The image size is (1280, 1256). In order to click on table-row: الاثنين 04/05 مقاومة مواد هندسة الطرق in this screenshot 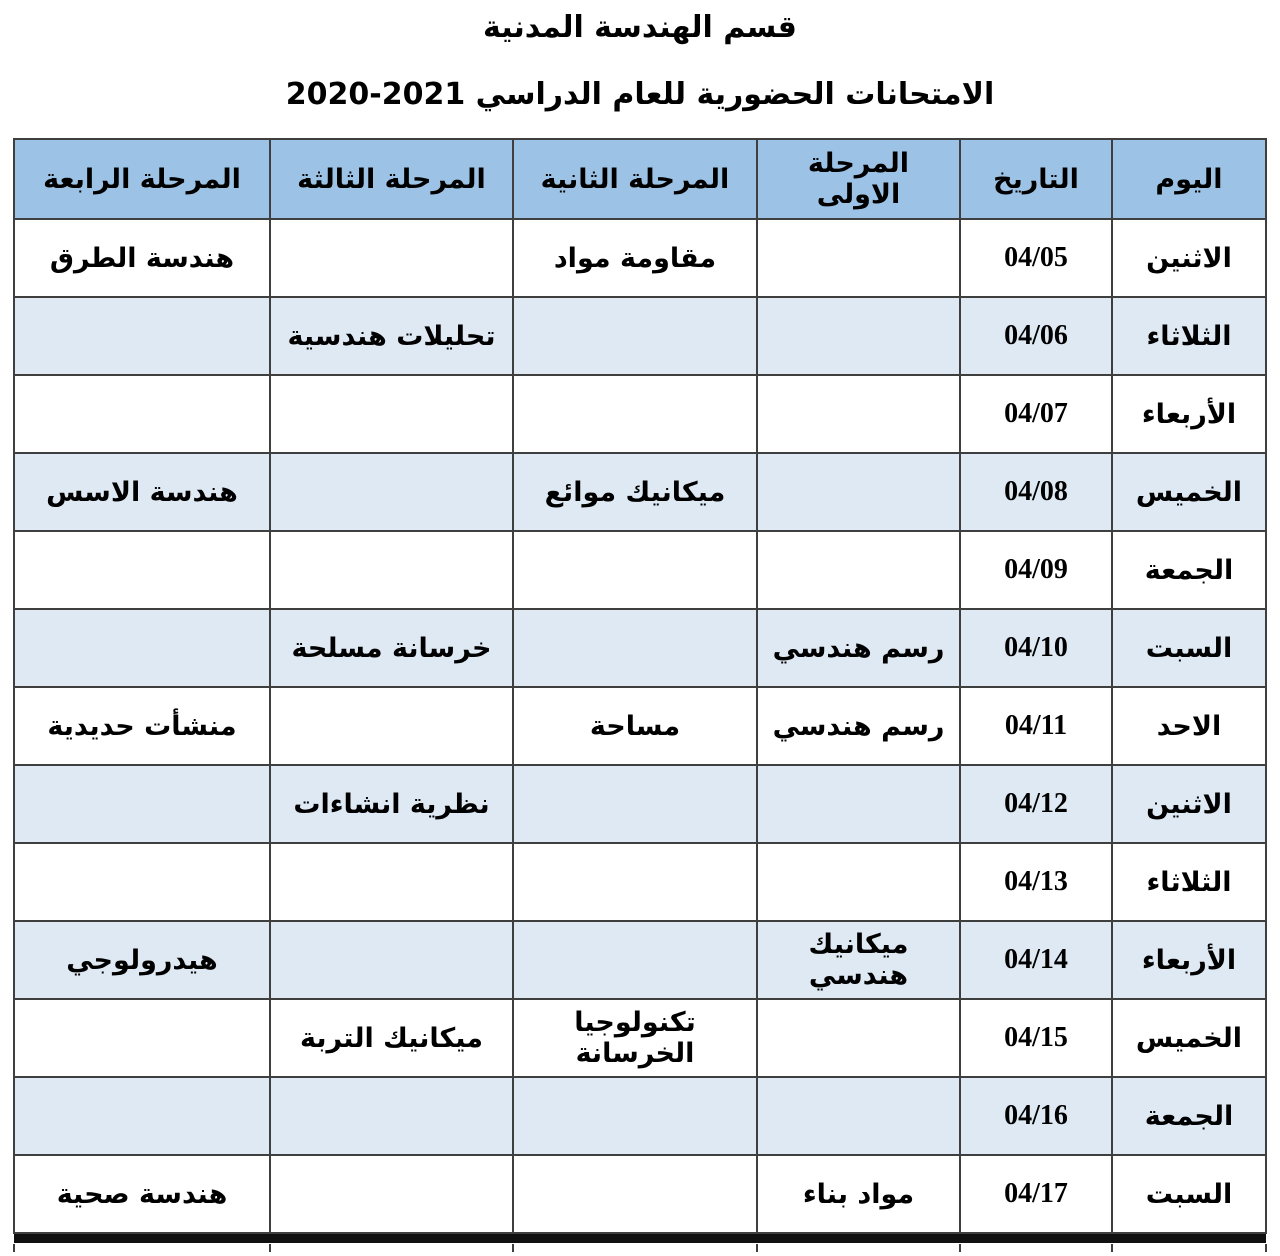, I will do `click(640, 258)`.